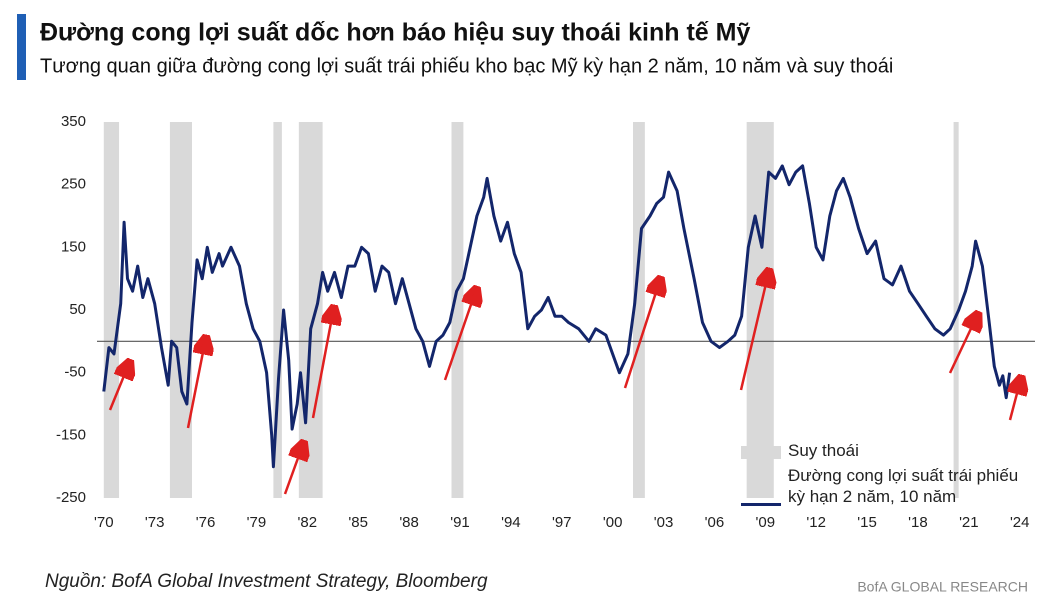 This screenshot has height=609, width=1049. I want to click on x-tick-label: '85, so click(358, 522).